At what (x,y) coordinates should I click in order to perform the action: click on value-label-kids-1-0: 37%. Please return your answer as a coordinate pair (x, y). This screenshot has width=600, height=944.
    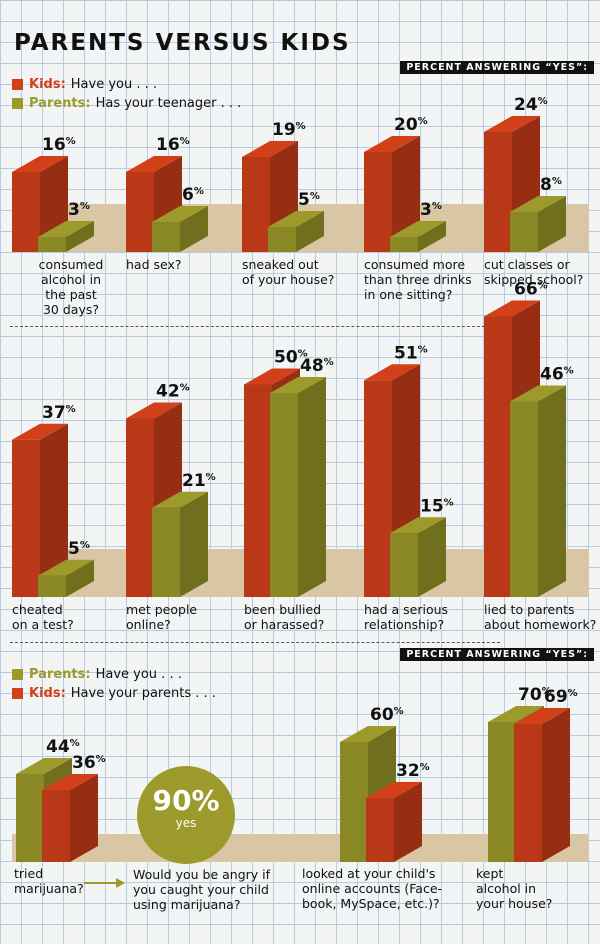
    Looking at the image, I should click on (59, 413).